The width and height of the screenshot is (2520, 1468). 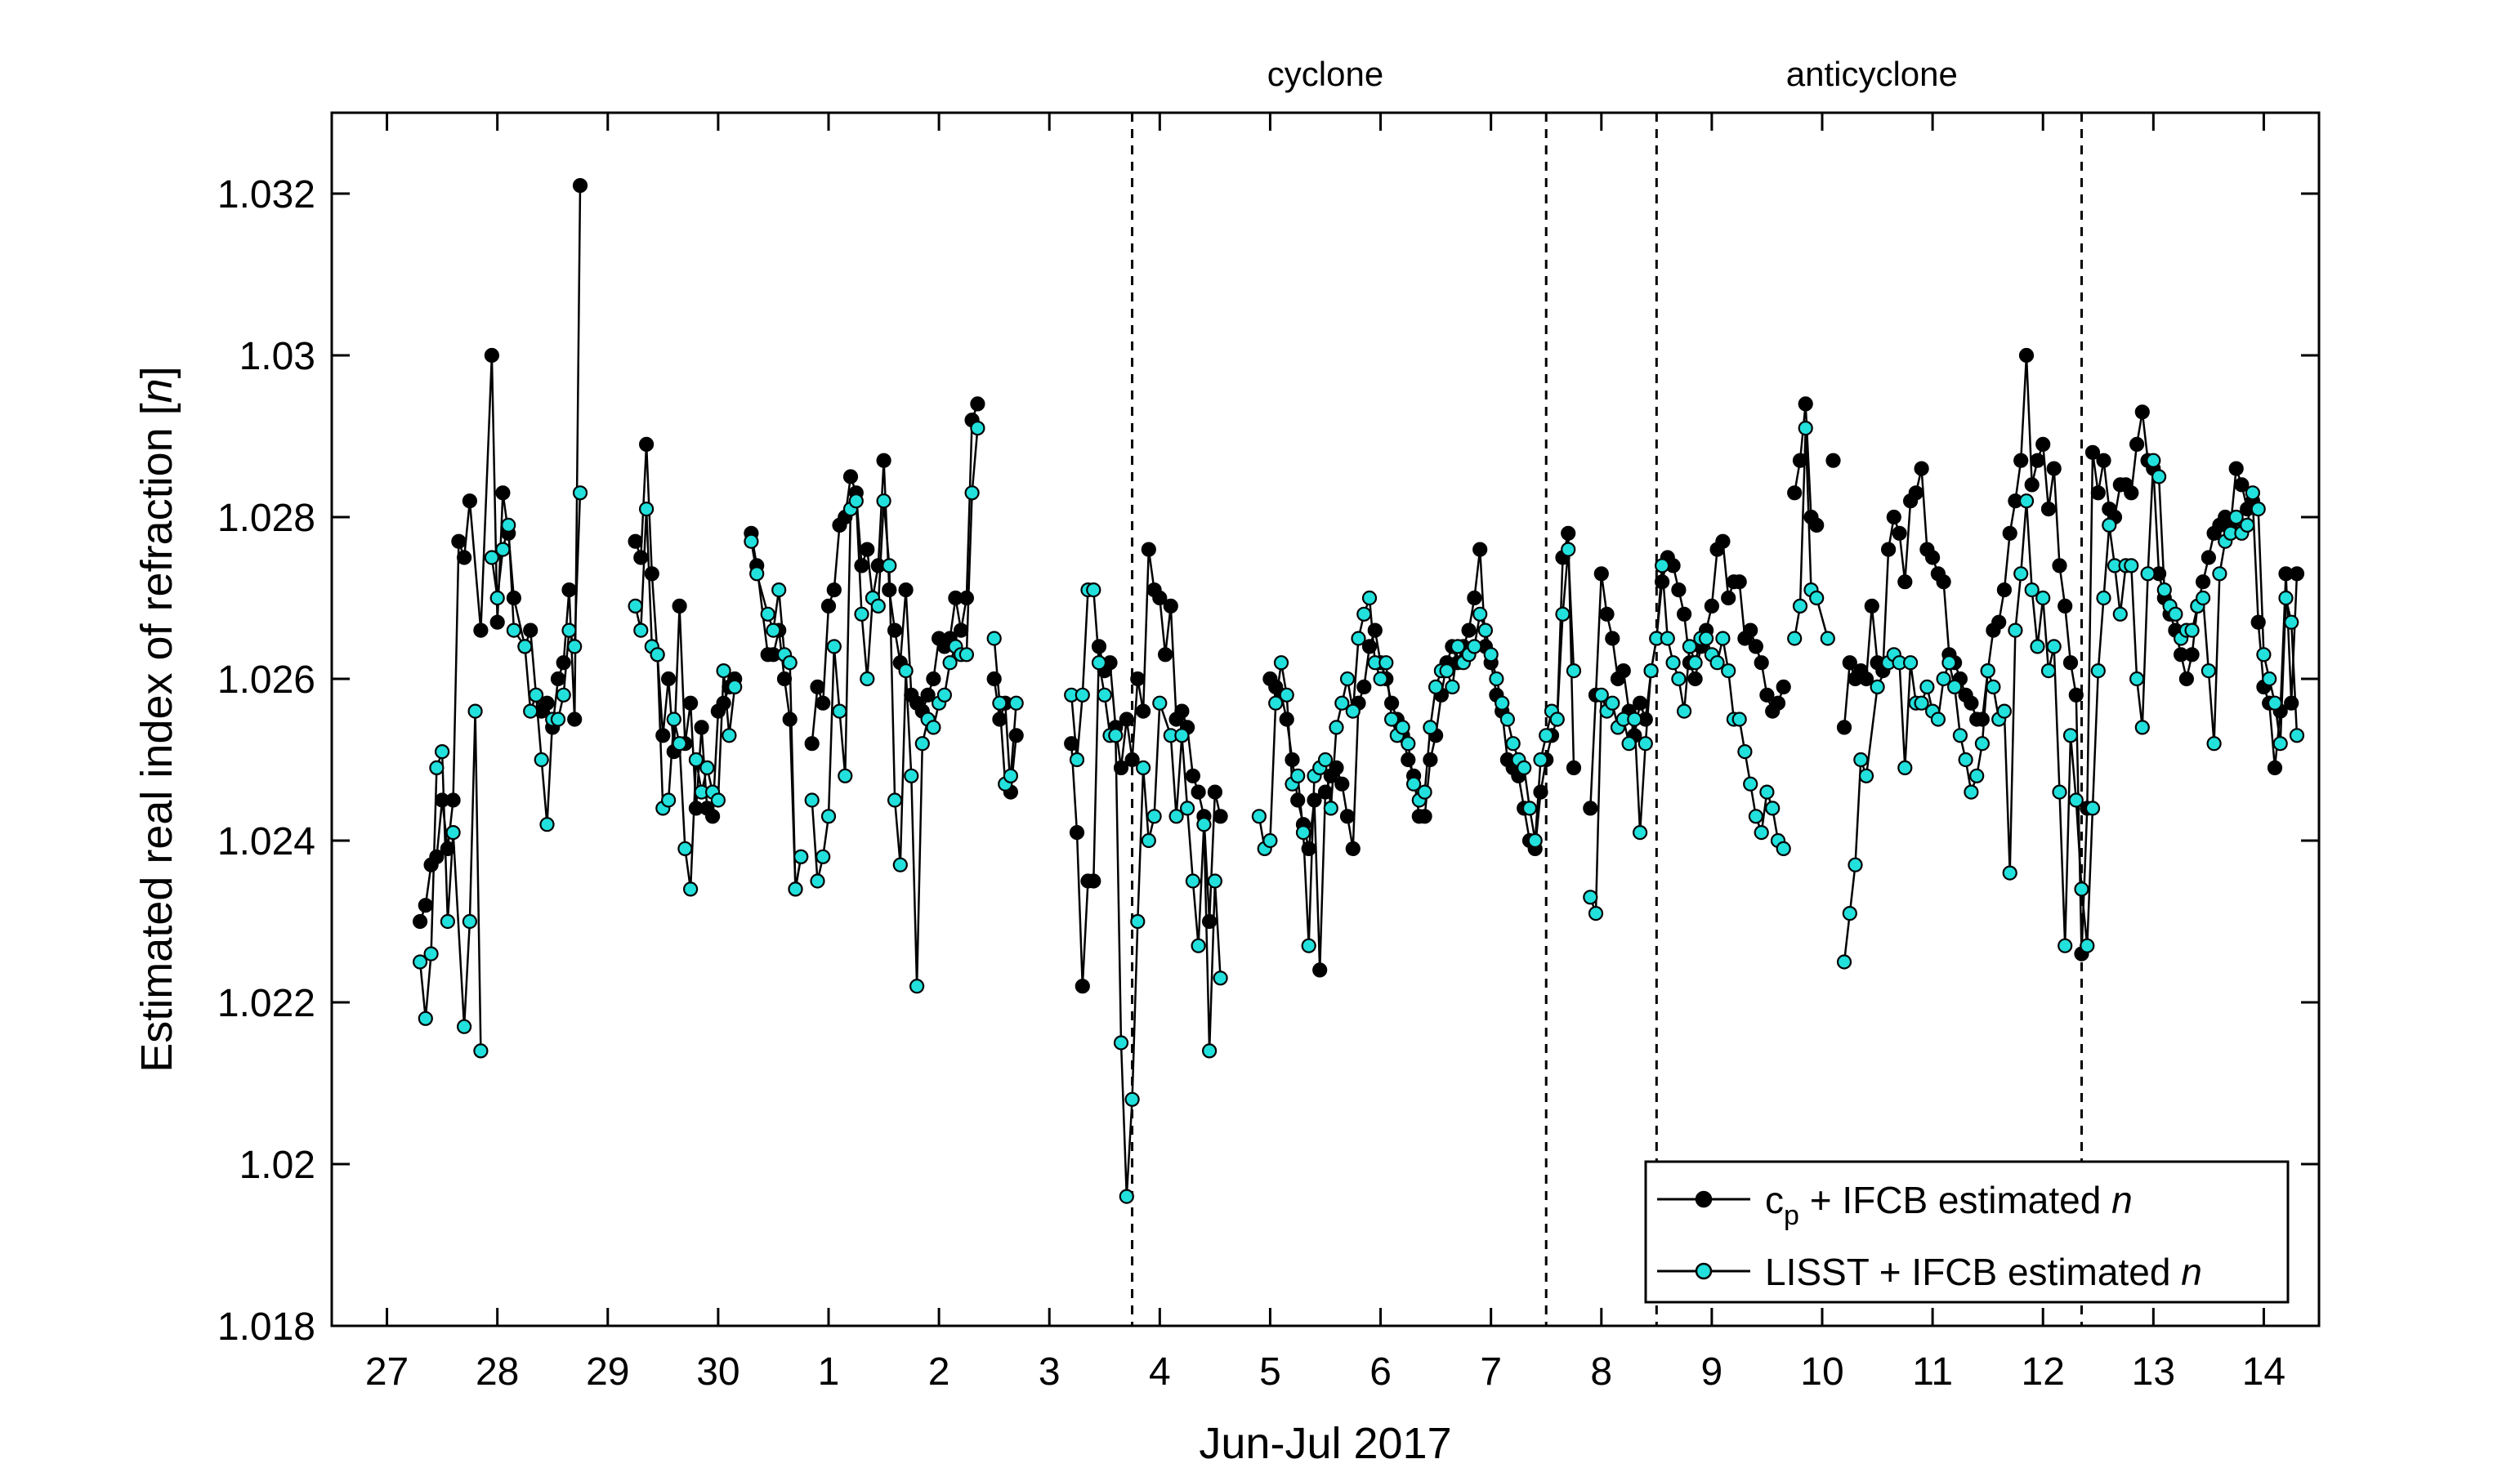 What do you see at coordinates (1704, 1271) in the screenshot?
I see `legend-marker-lisst` at bounding box center [1704, 1271].